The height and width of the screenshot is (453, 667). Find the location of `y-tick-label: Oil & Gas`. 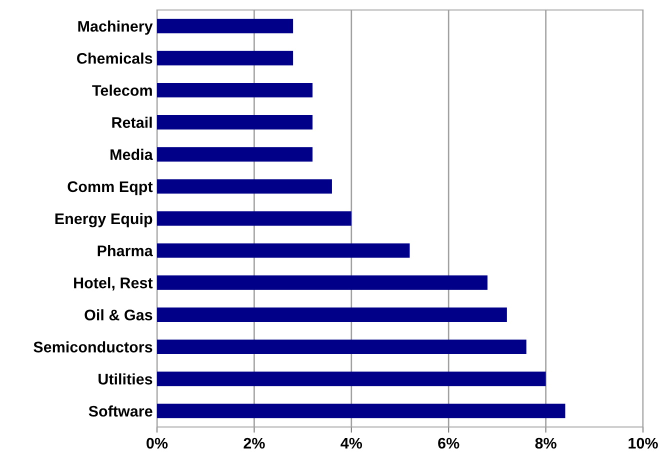

y-tick-label: Oil & Gas is located at coordinates (118, 314).